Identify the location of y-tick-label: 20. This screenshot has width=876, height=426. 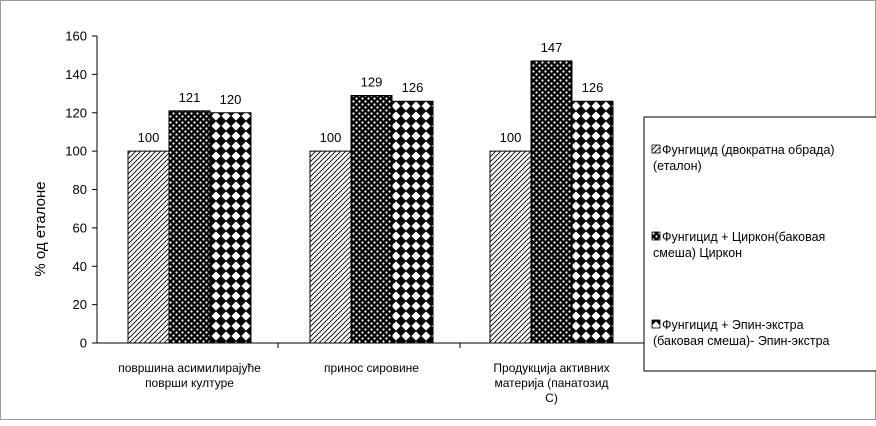
(80, 304).